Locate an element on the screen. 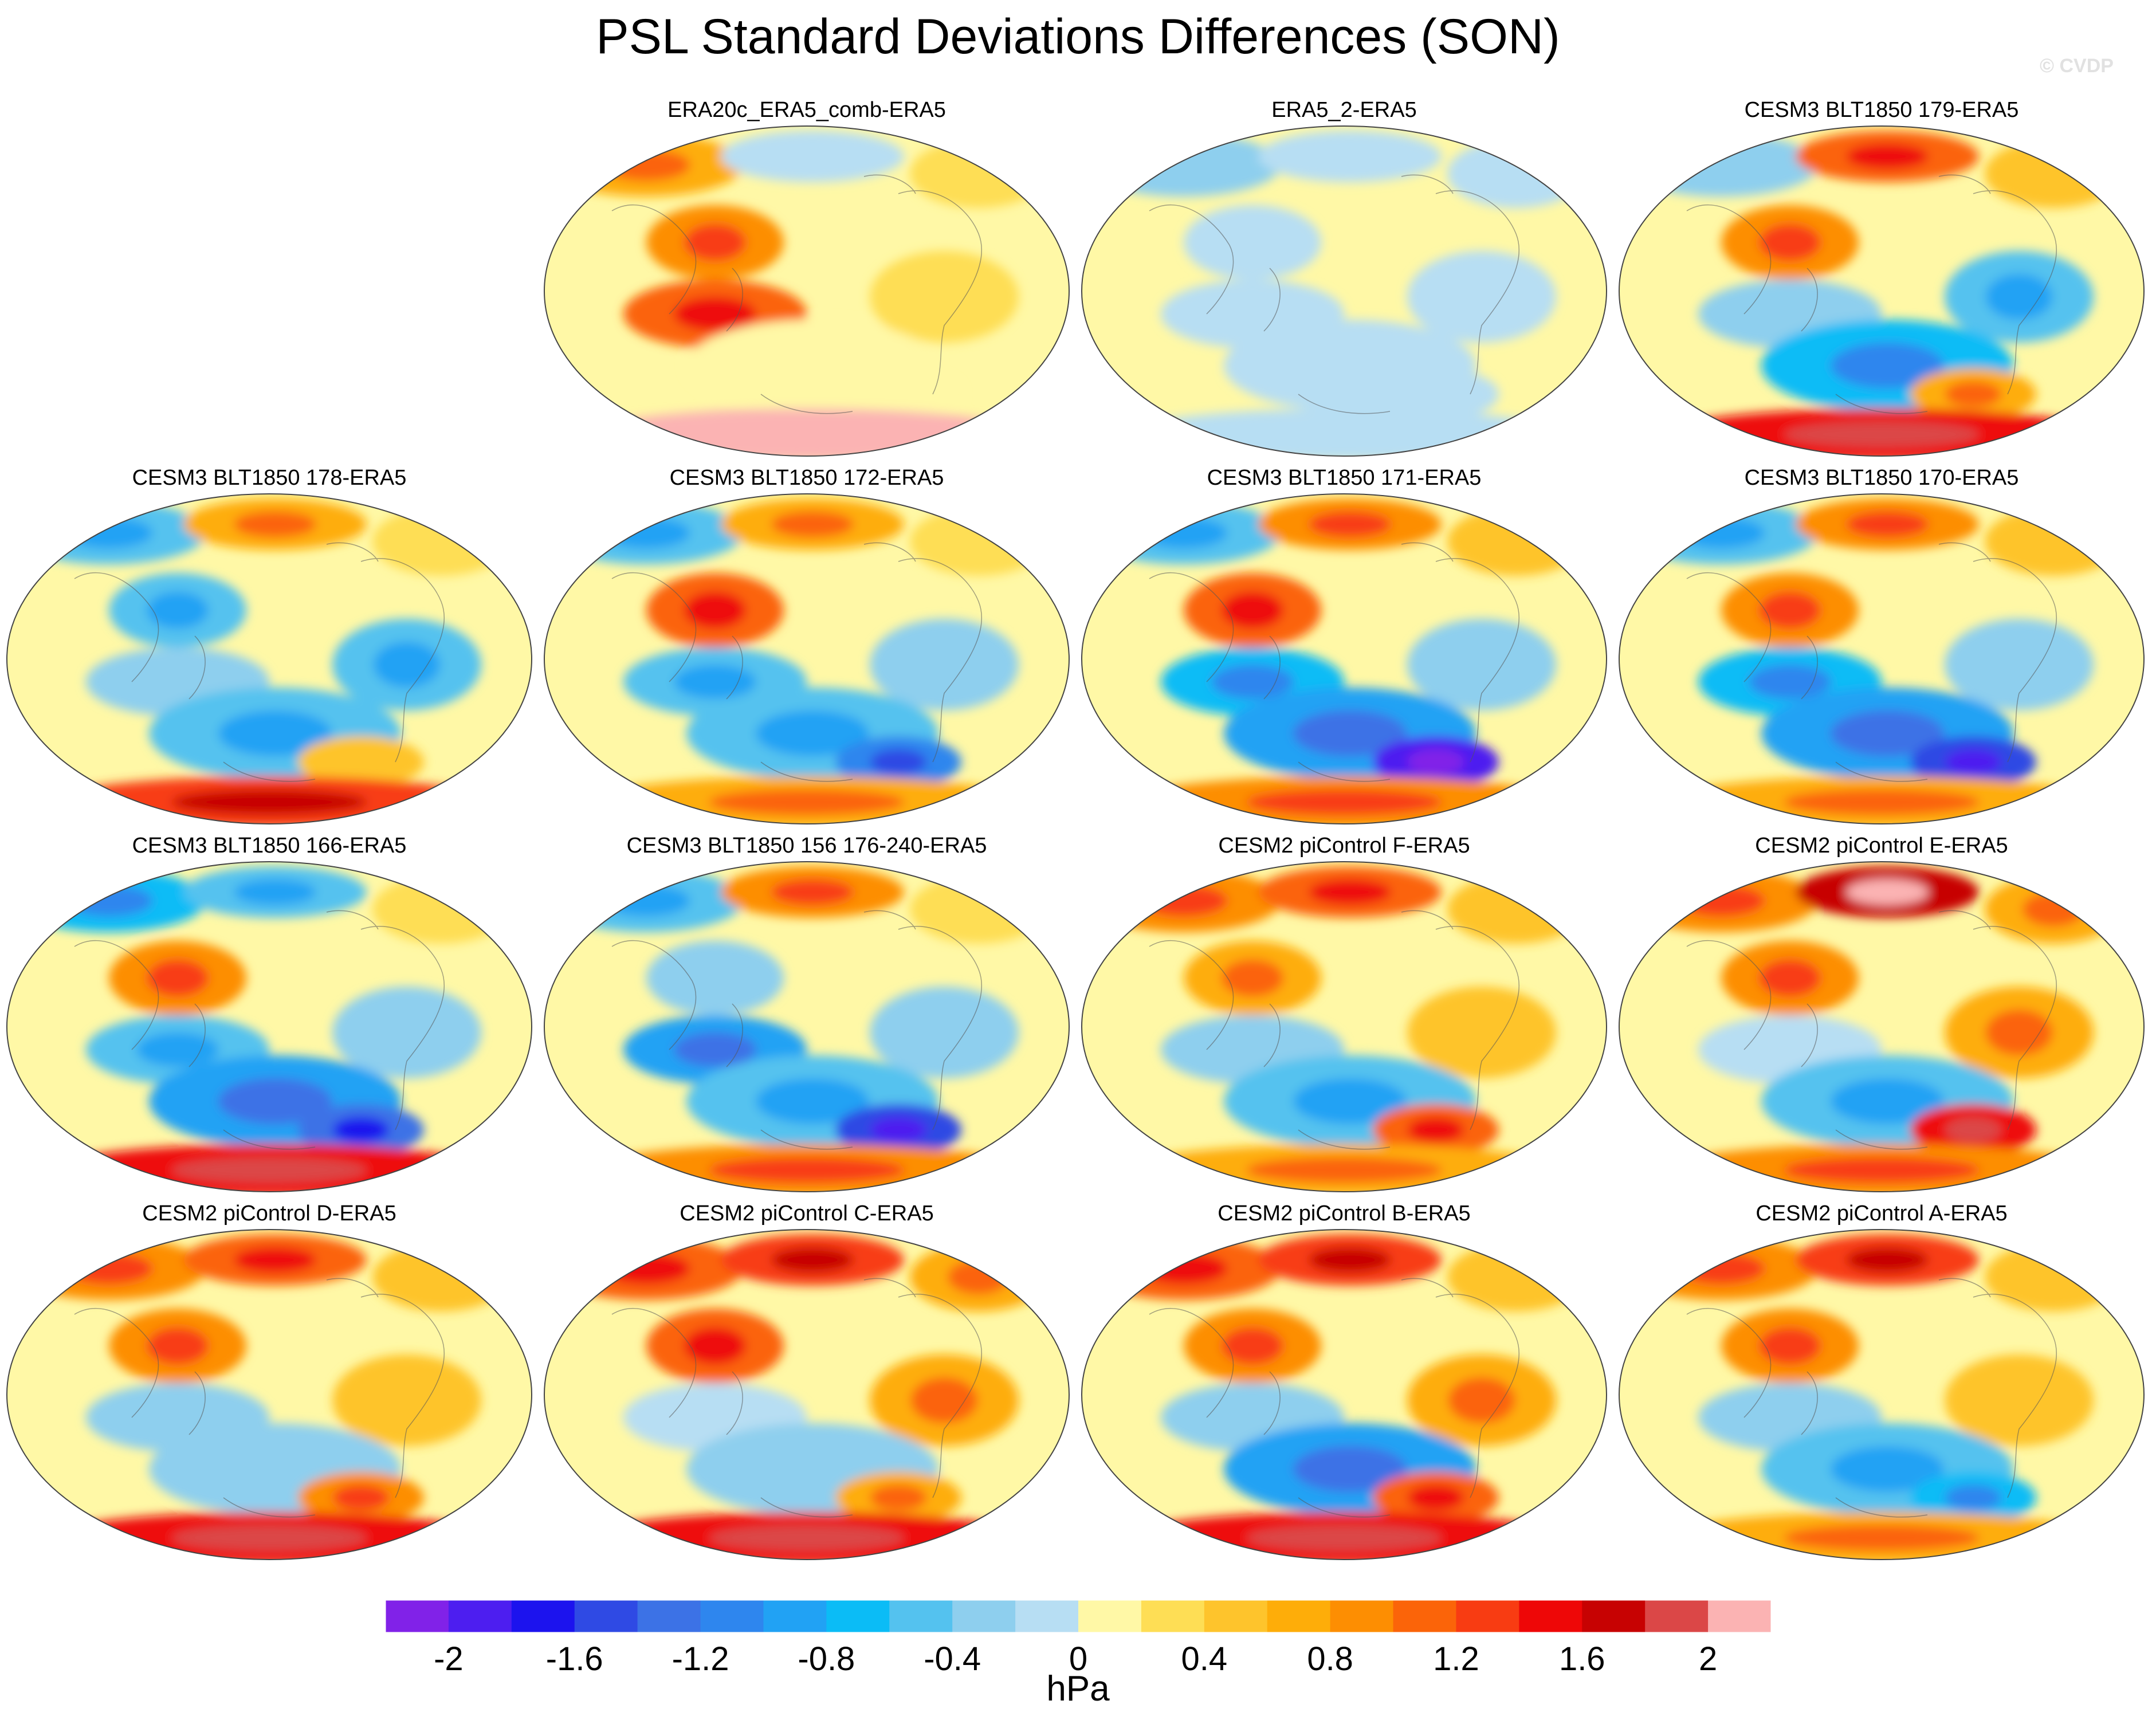  panel-title: CESM3 BLT1850 178-ERA5 is located at coordinates (269, 478).